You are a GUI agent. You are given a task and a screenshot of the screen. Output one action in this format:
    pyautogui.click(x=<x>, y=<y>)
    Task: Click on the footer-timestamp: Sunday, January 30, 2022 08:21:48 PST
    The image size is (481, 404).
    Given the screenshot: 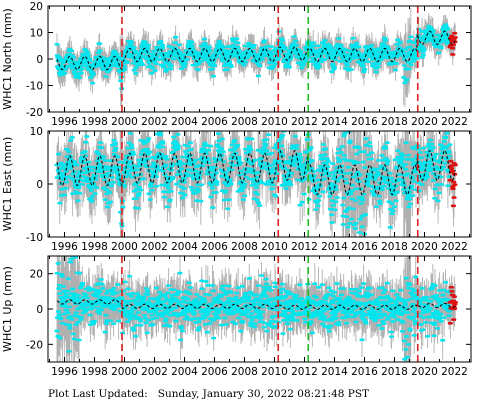 What is the action you would take?
    pyautogui.click(x=263, y=394)
    